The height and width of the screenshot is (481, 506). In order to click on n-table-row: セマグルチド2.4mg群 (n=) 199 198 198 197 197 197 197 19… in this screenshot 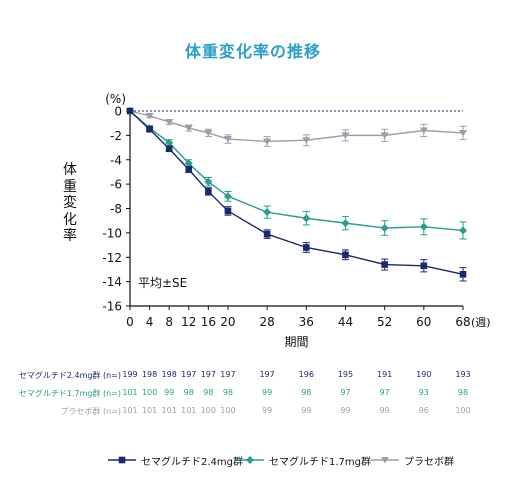, I will do `click(253, 377)`.